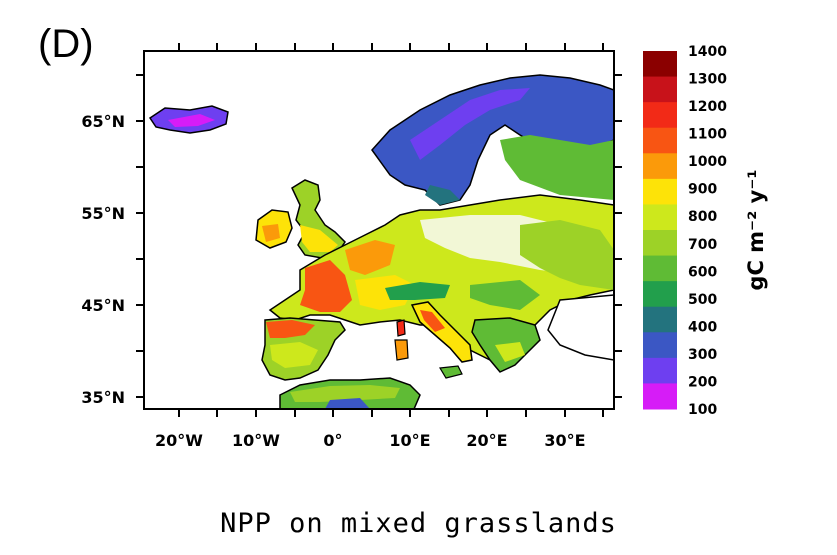 This screenshot has height=555, width=837. I want to click on region-france, so click(385, 292).